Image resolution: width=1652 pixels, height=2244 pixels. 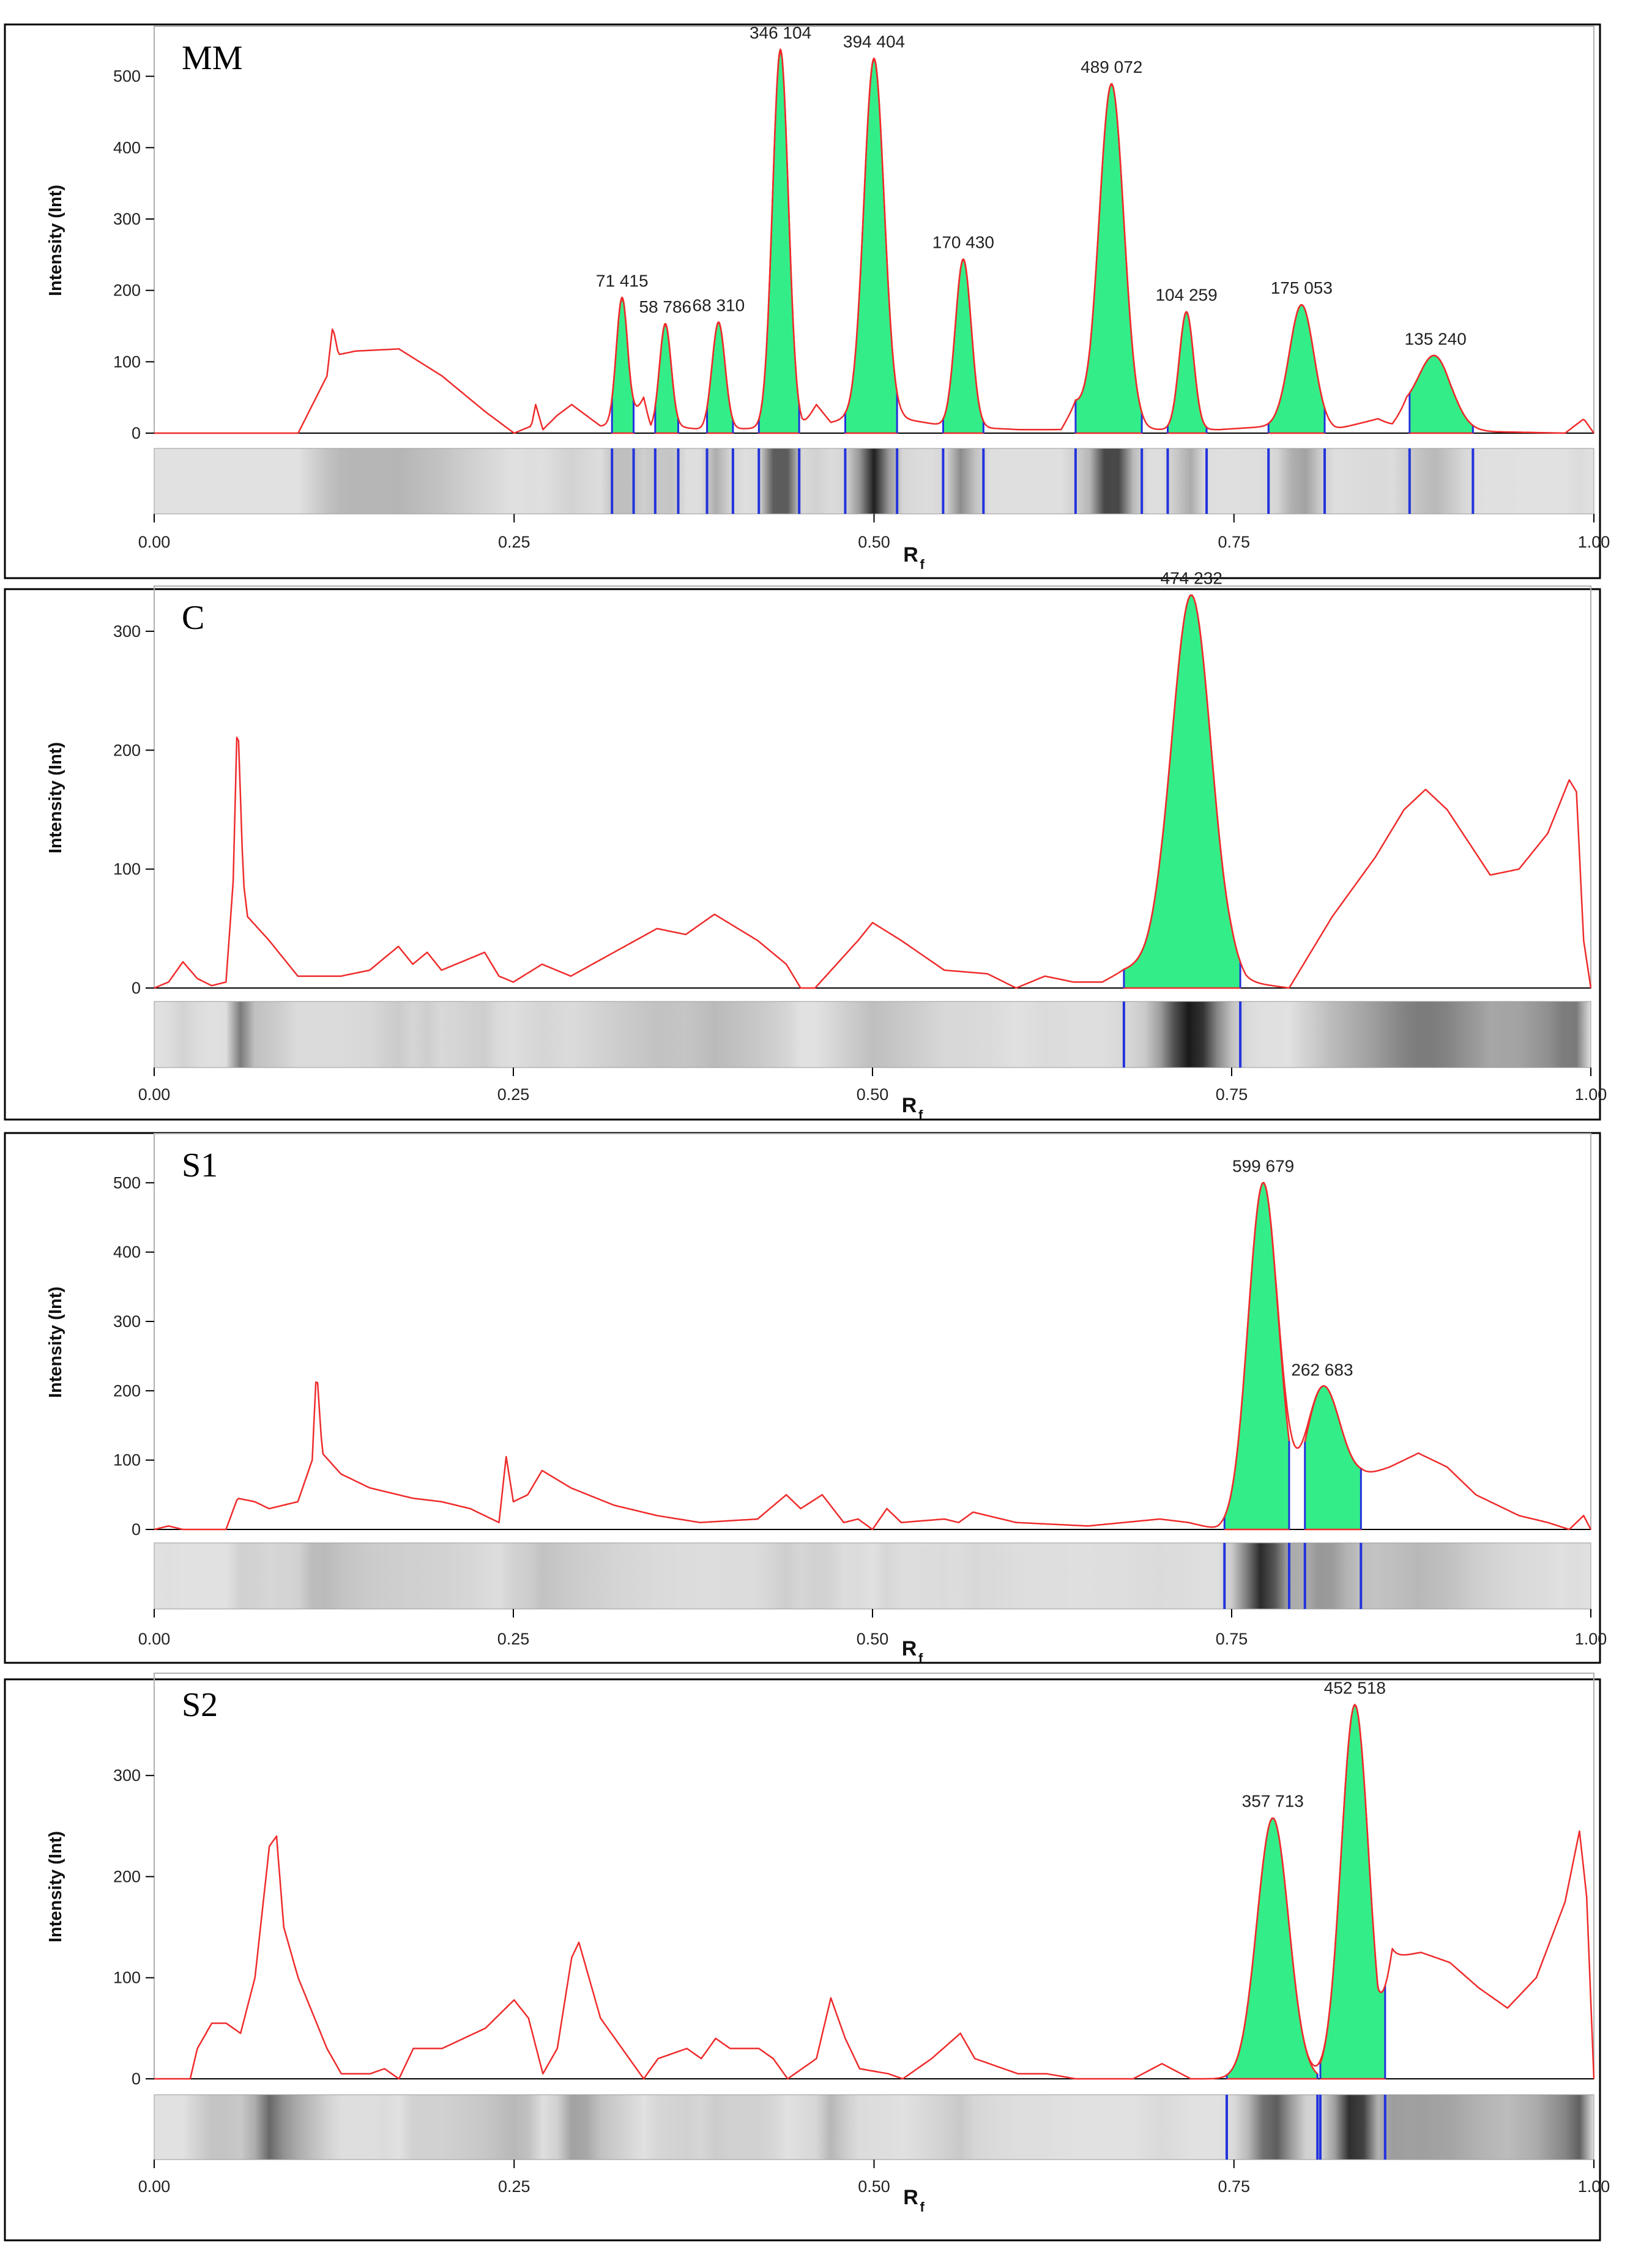 What do you see at coordinates (622, 280) in the screenshot?
I see `peak-label: 71 415` at bounding box center [622, 280].